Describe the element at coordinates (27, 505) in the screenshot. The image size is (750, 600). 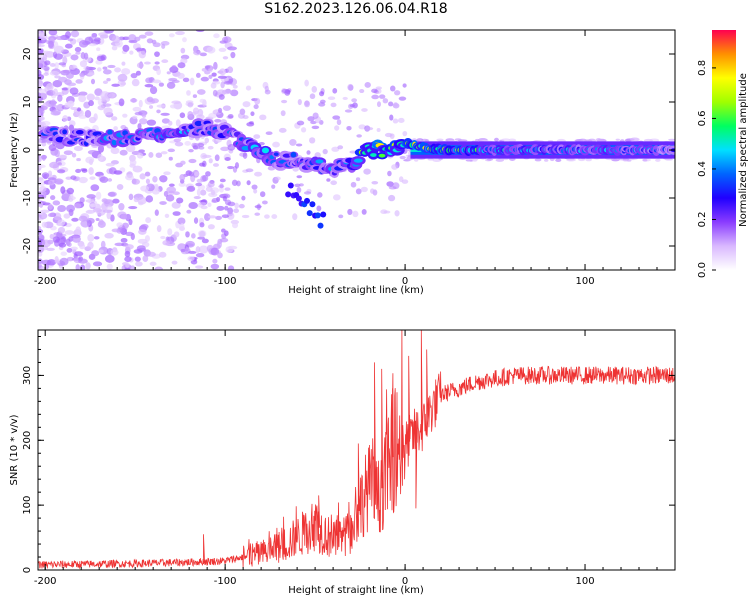
I see `snr-ytick-label: 100` at that location.